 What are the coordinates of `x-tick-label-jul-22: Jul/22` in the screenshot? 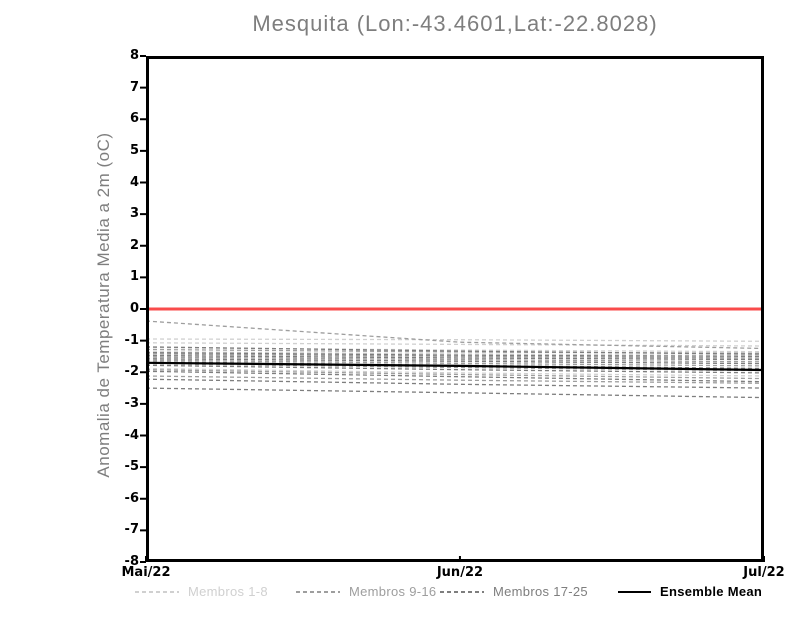 It's located at (764, 572).